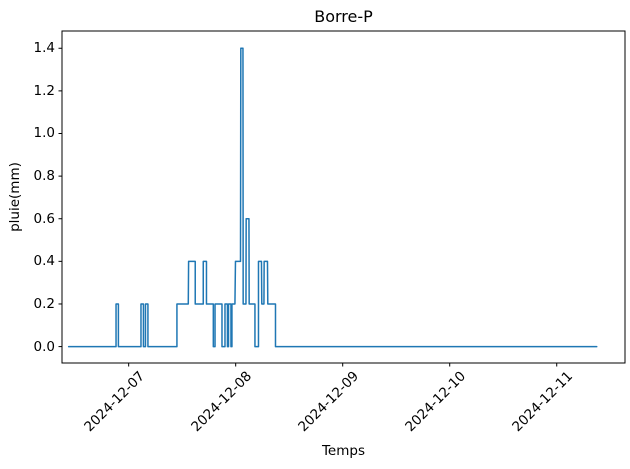  I want to click on y-tick-label: 0.6, so click(44, 218).